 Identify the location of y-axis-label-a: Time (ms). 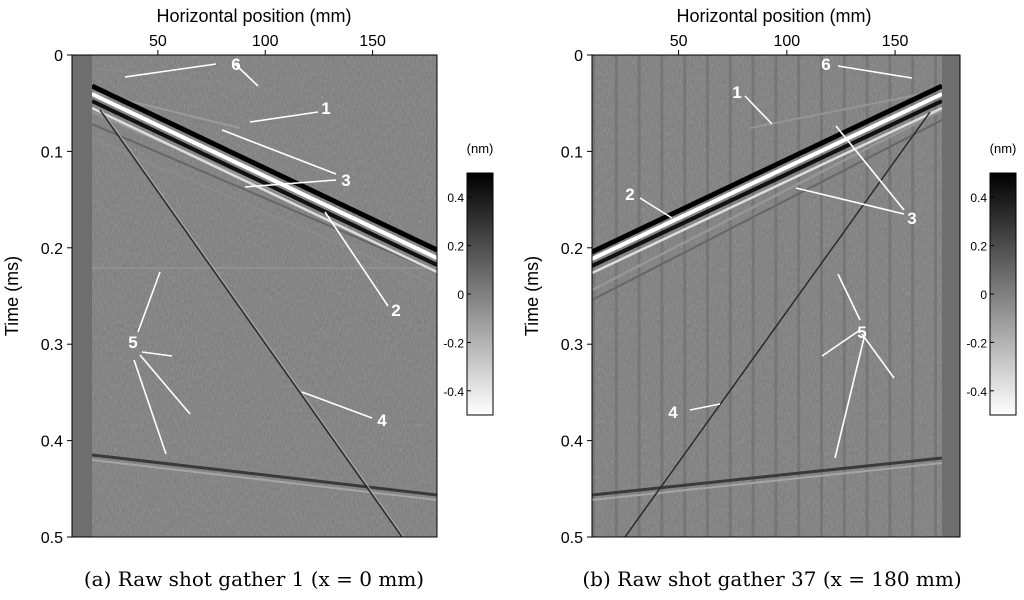
(12, 296).